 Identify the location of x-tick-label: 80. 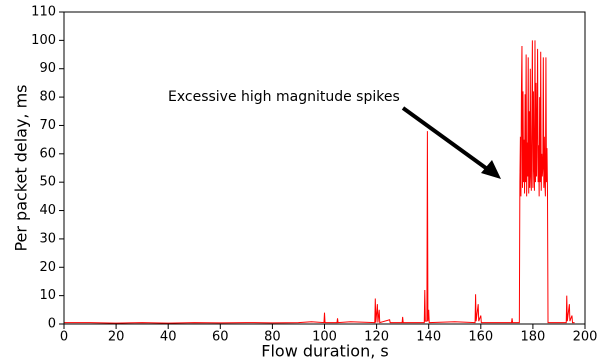
(272, 337).